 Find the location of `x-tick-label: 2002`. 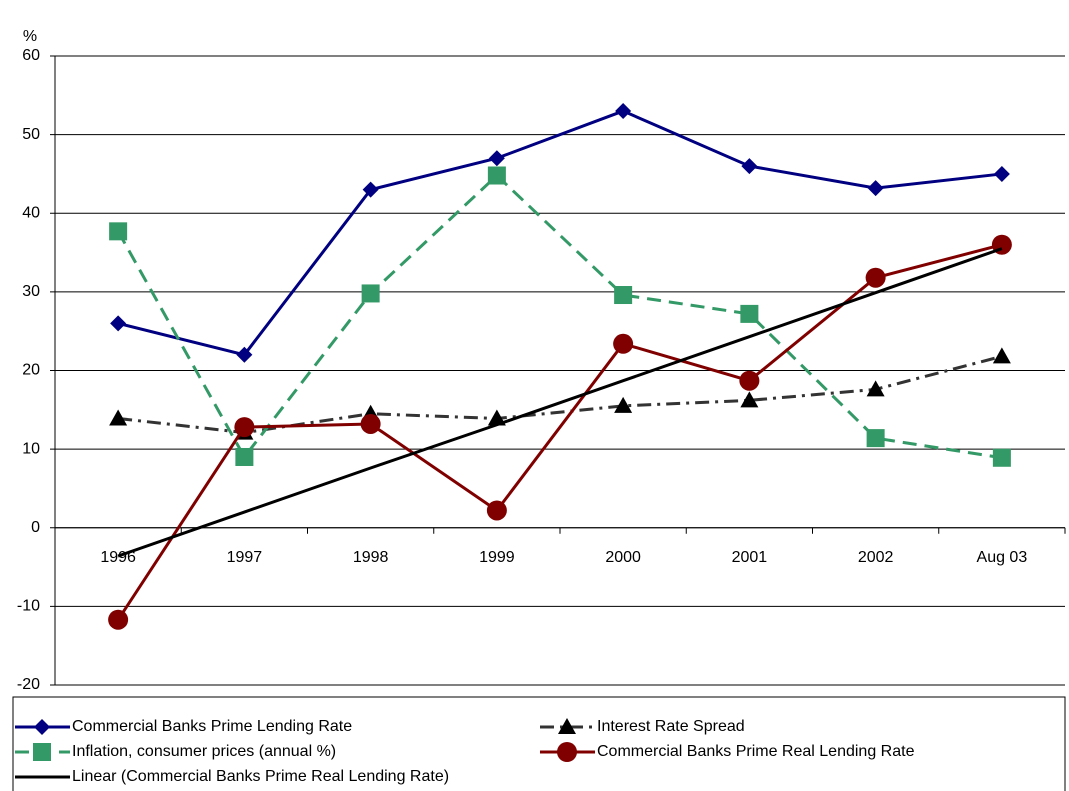

x-tick-label: 2002 is located at coordinates (876, 557).